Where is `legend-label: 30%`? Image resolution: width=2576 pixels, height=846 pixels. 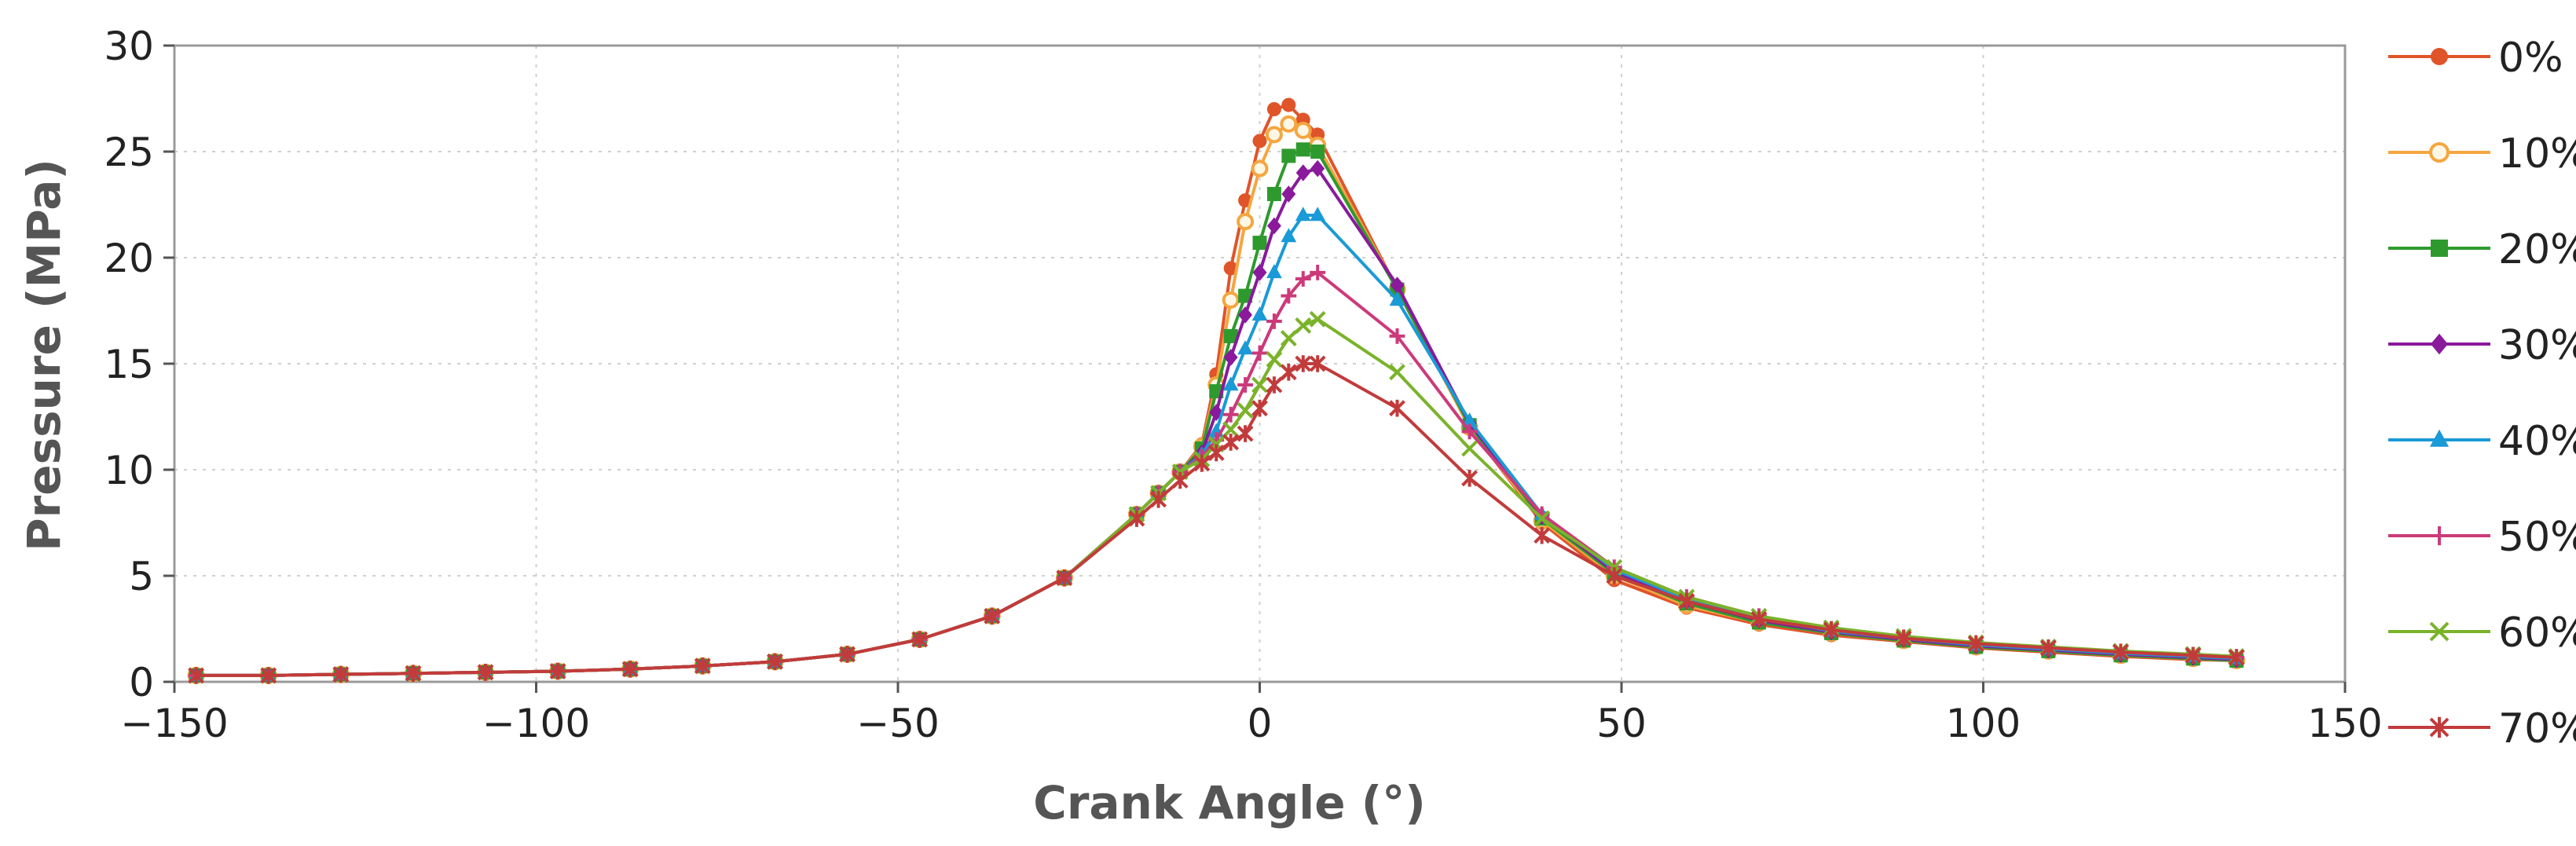
legend-label: 30% is located at coordinates (2537, 345).